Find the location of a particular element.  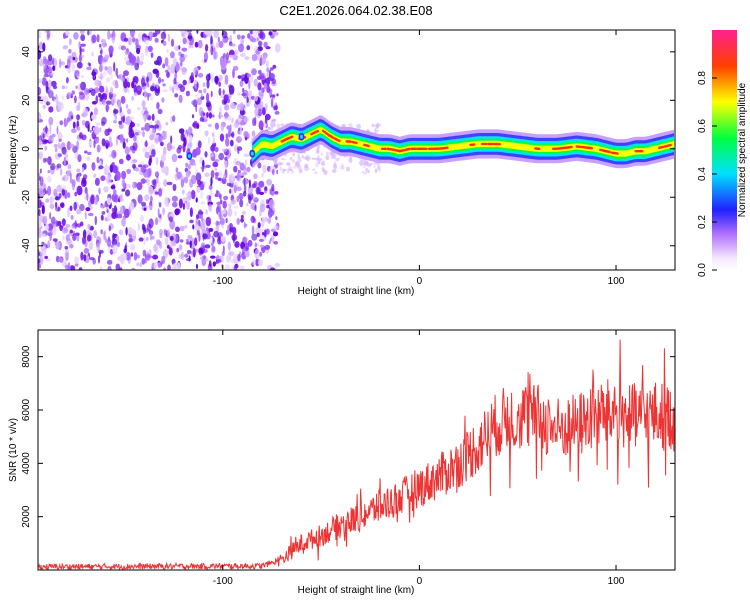

snr-x-tick-label: -100 is located at coordinates (223, 581).